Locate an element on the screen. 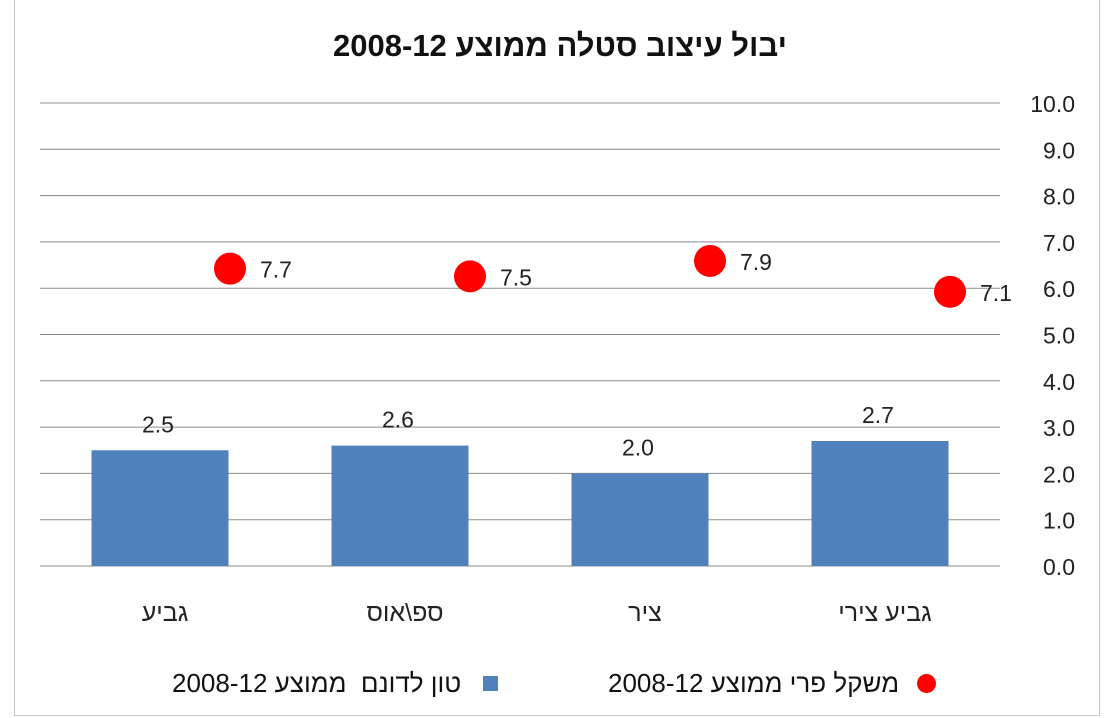 The height and width of the screenshot is (718, 1105). bar-data-label: 2.5 is located at coordinates (158, 424).